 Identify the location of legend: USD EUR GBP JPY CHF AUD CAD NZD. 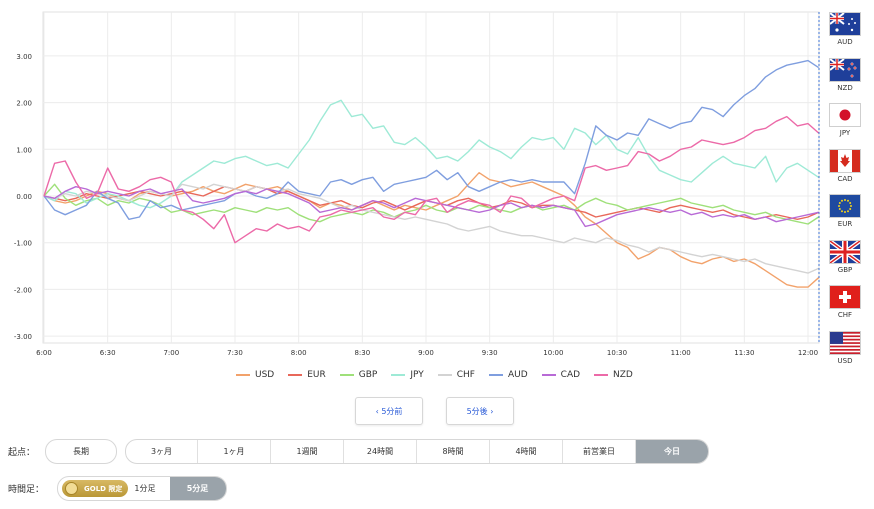
(441, 375).